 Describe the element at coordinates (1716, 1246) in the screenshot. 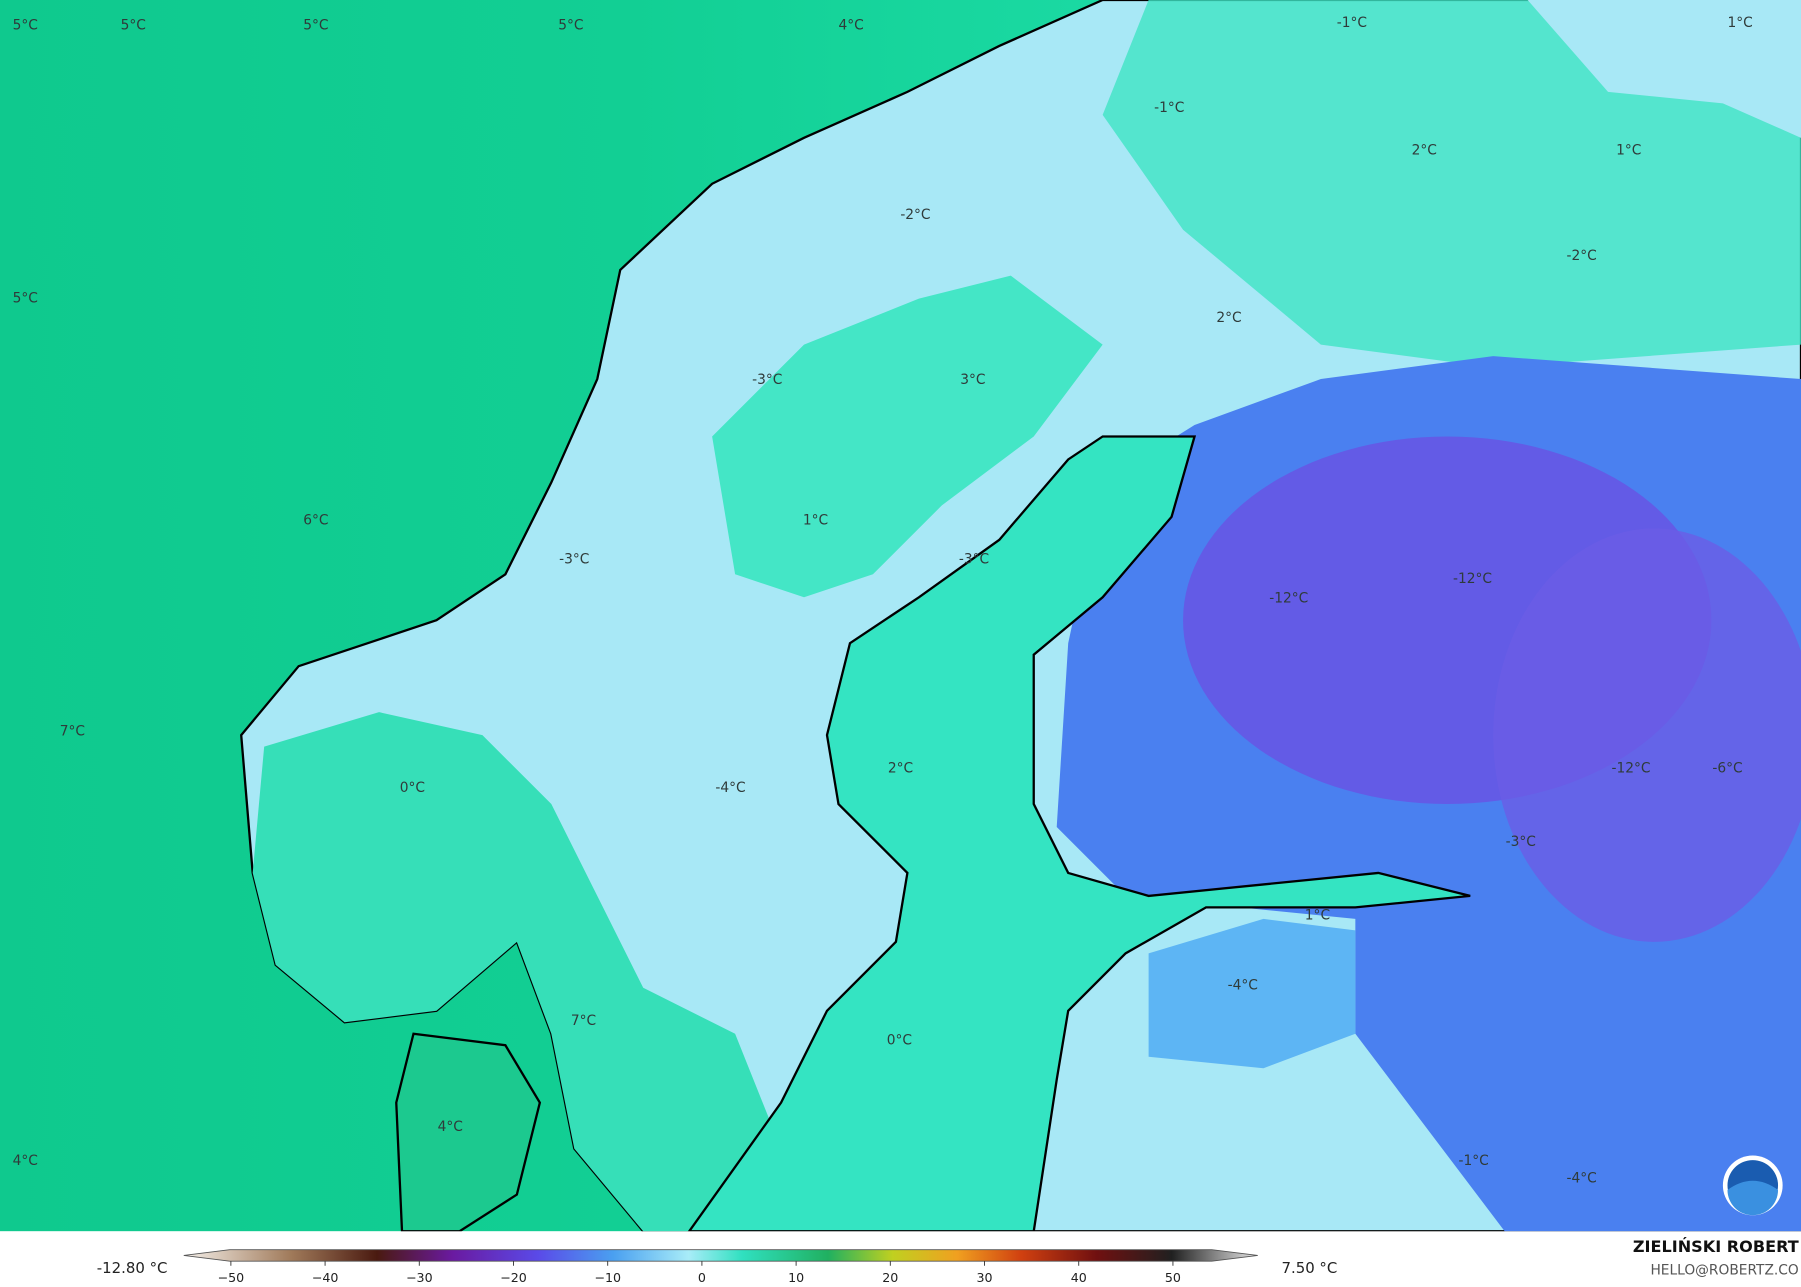

I see `author: ZIELIŃSKI ROBERT` at that location.